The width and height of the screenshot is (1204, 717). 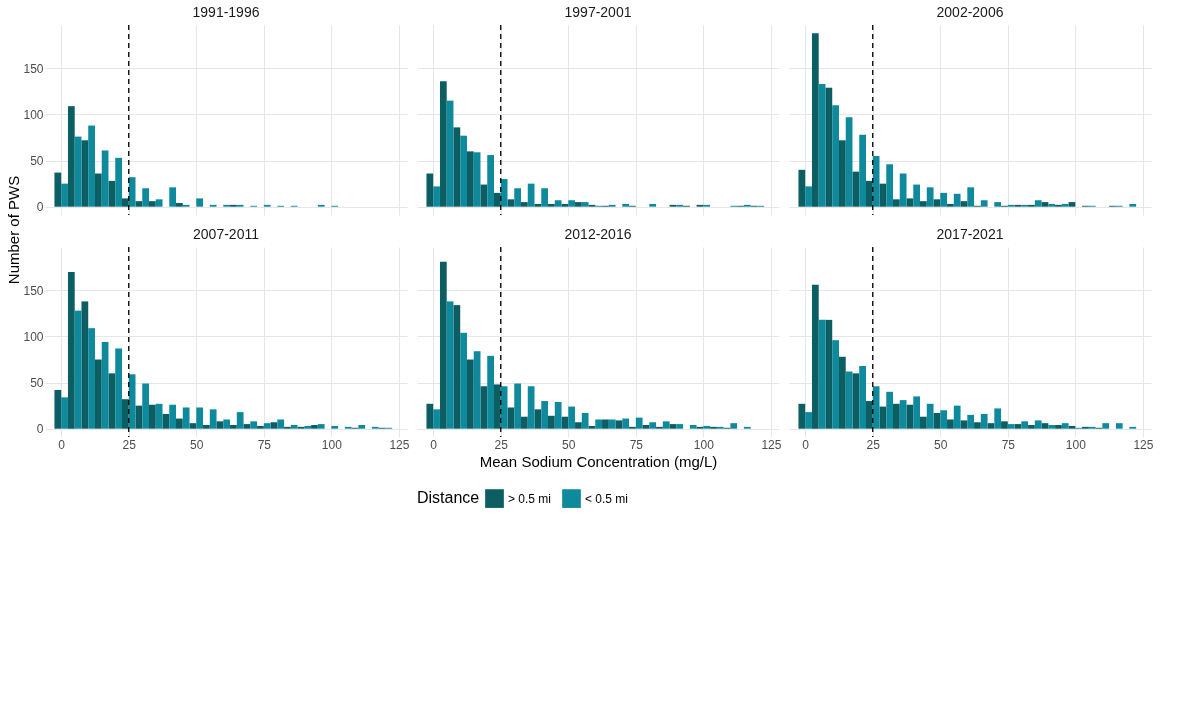 What do you see at coordinates (970, 12) in the screenshot?
I see `chart-title: 2002-2006` at bounding box center [970, 12].